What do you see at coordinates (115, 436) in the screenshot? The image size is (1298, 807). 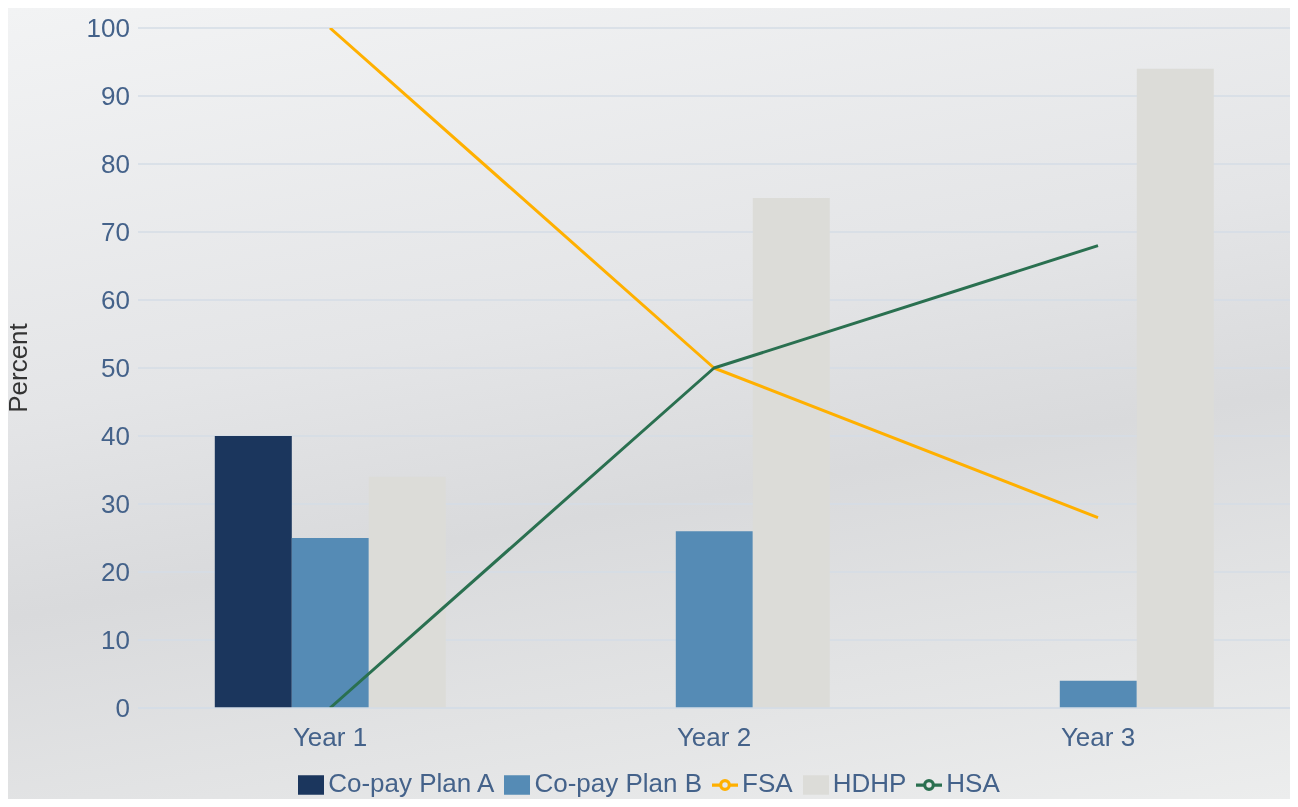 I see `y-tick-label: 40` at bounding box center [115, 436].